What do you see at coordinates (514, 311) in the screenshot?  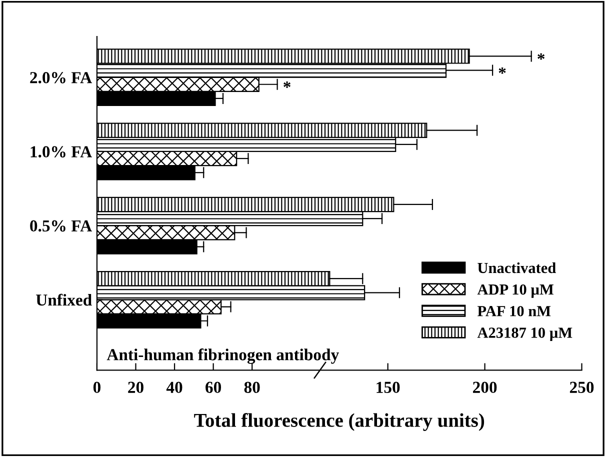 I see `legend-label: PAF 10 nM` at bounding box center [514, 311].